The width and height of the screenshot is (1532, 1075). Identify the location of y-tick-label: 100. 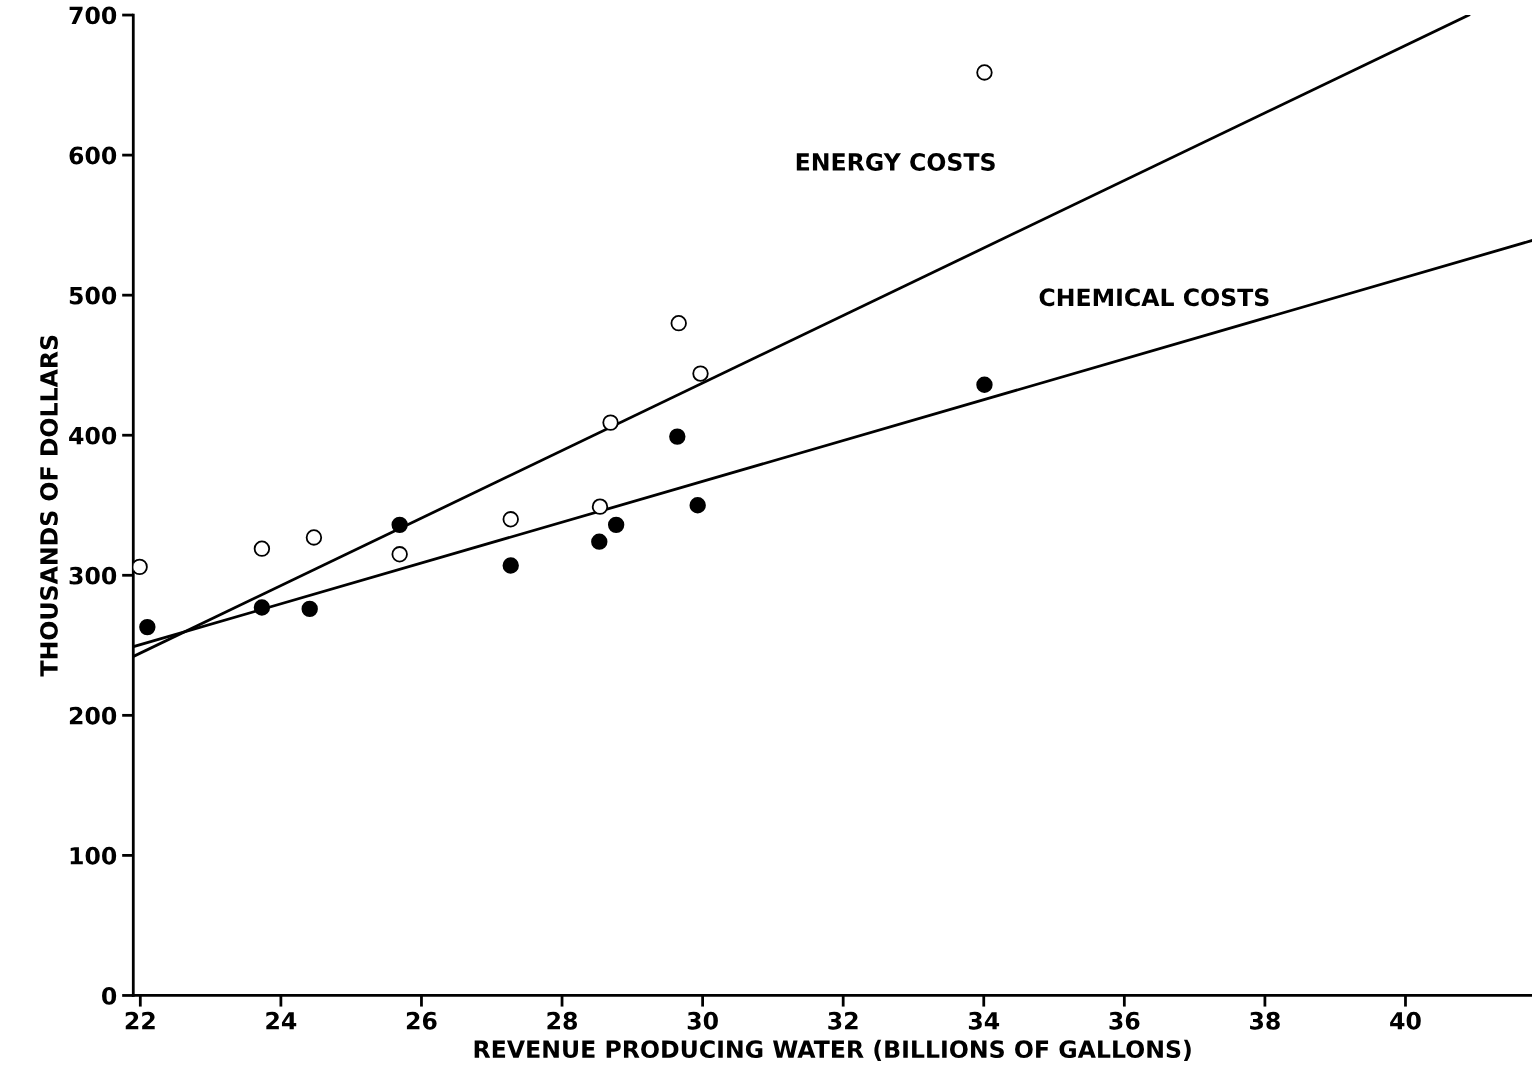
(93, 855).